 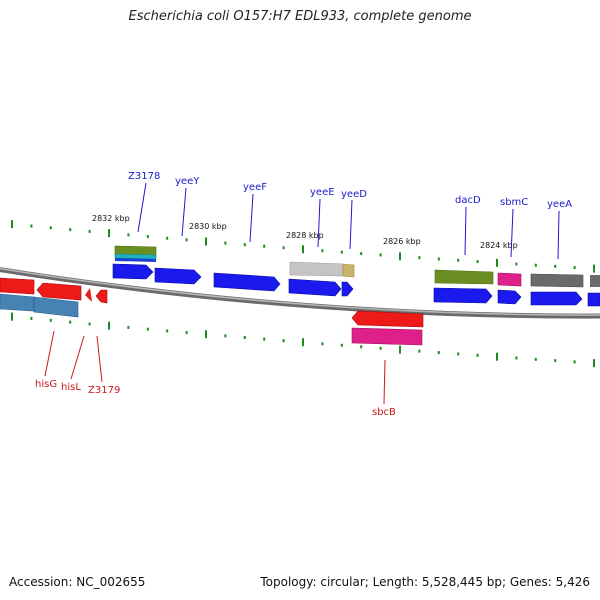 I want to click on reverse-gene-track, so click(x=212, y=302).